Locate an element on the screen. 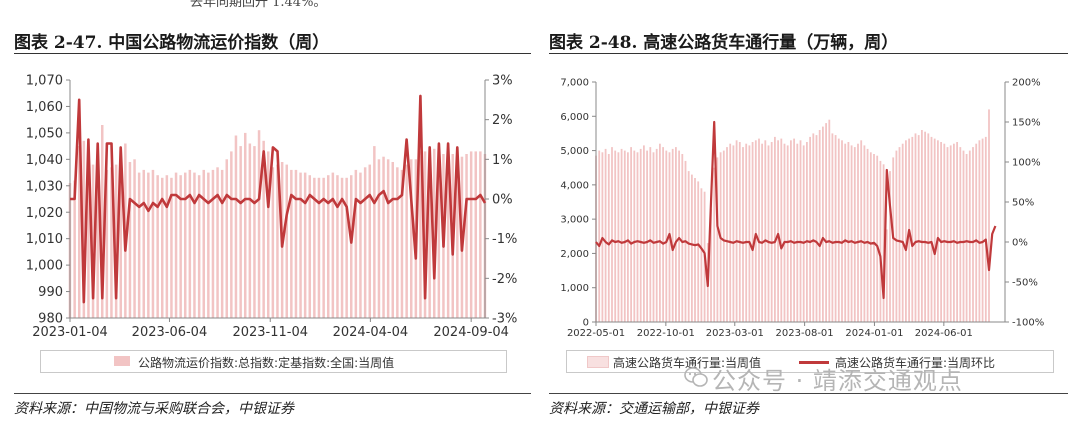 The image size is (1080, 423). y-right-tick-label: 0% is located at coordinates (502, 200).